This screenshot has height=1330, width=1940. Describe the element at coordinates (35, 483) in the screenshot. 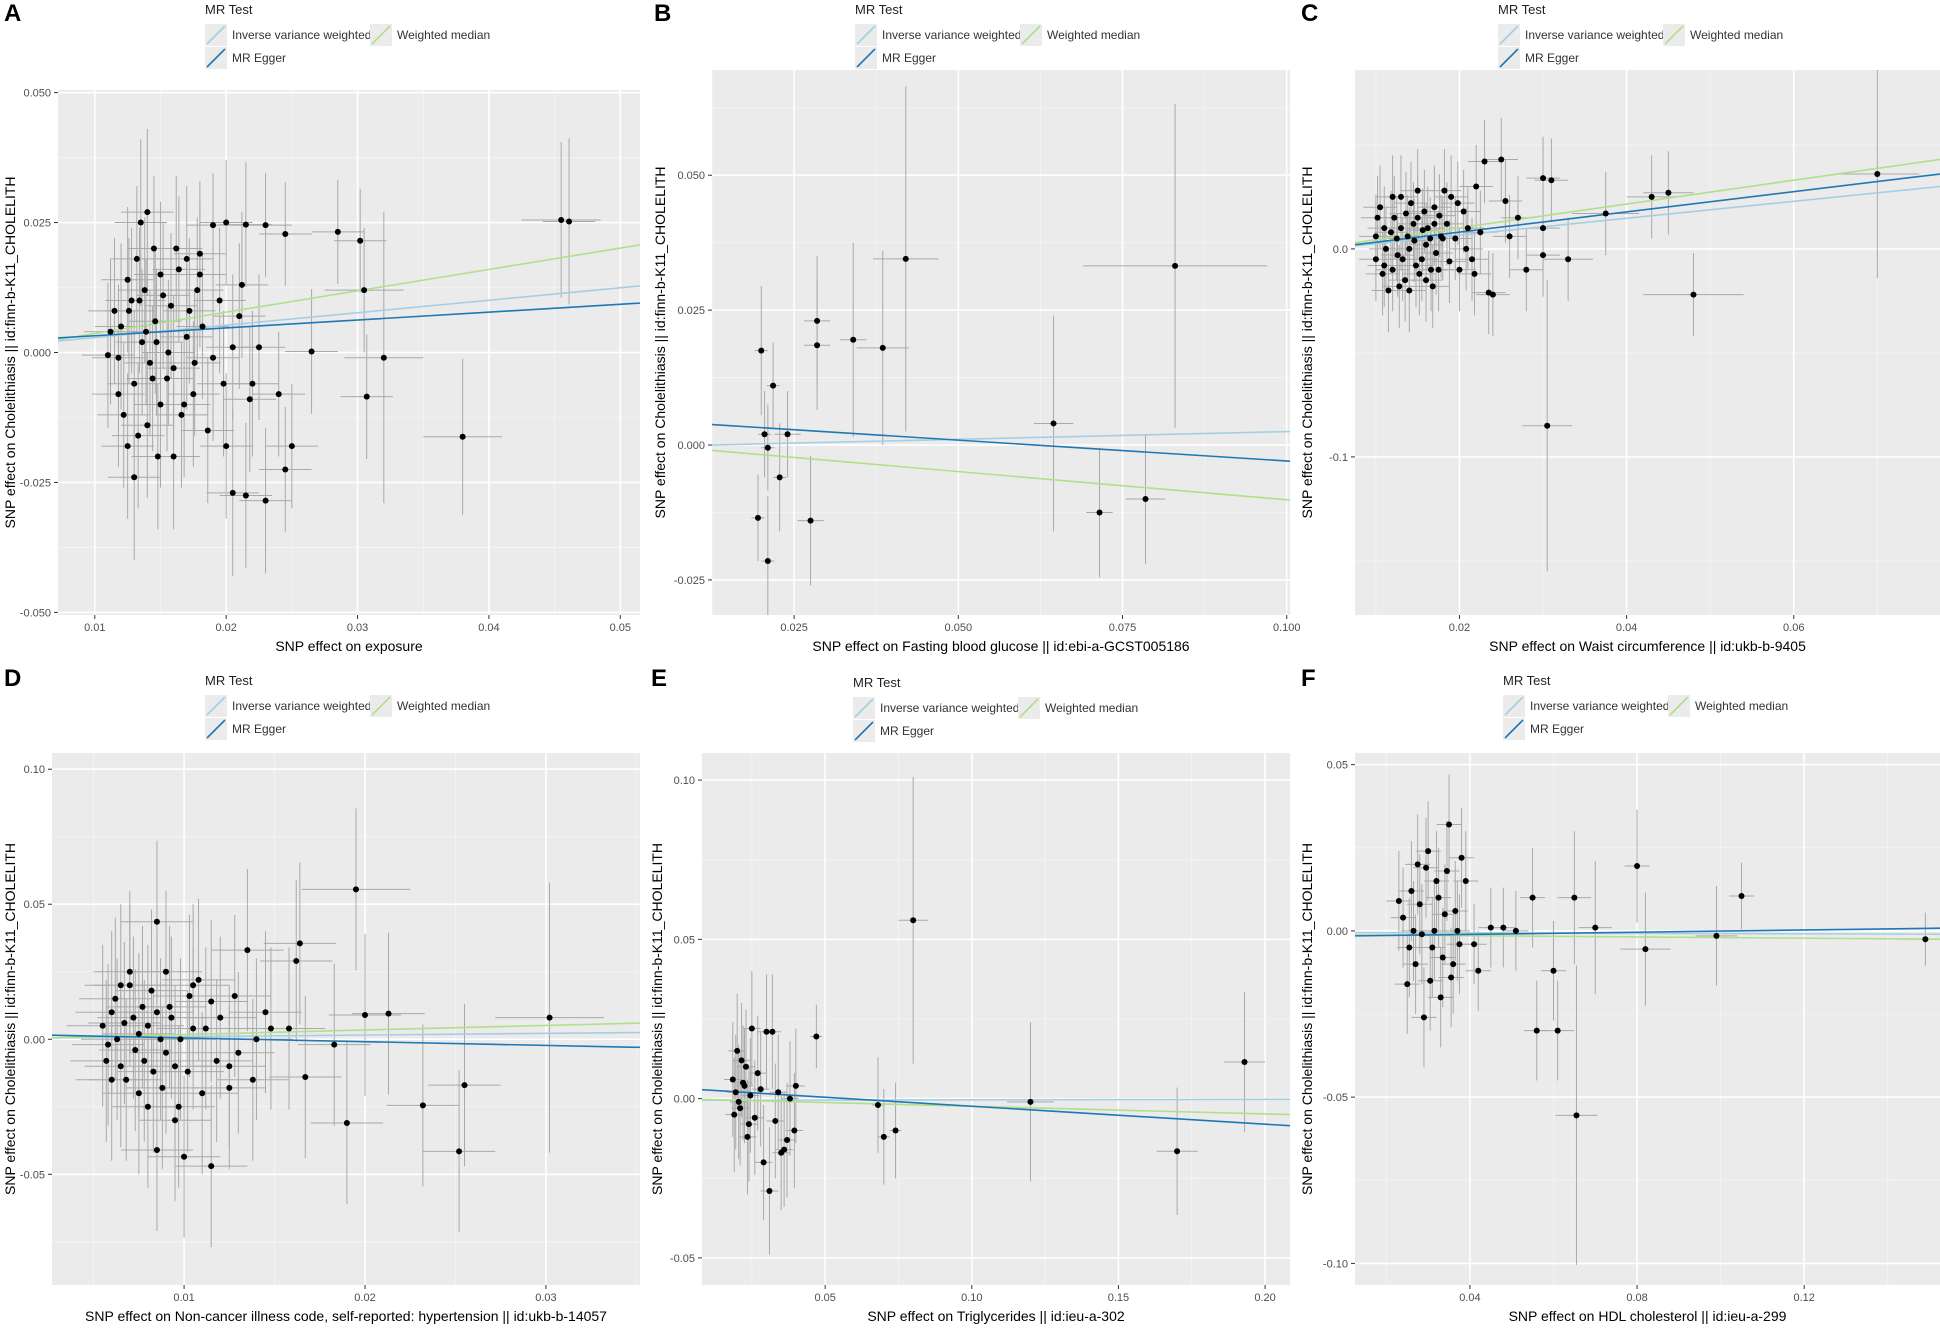

I see `y-tick-label: -0.025` at that location.